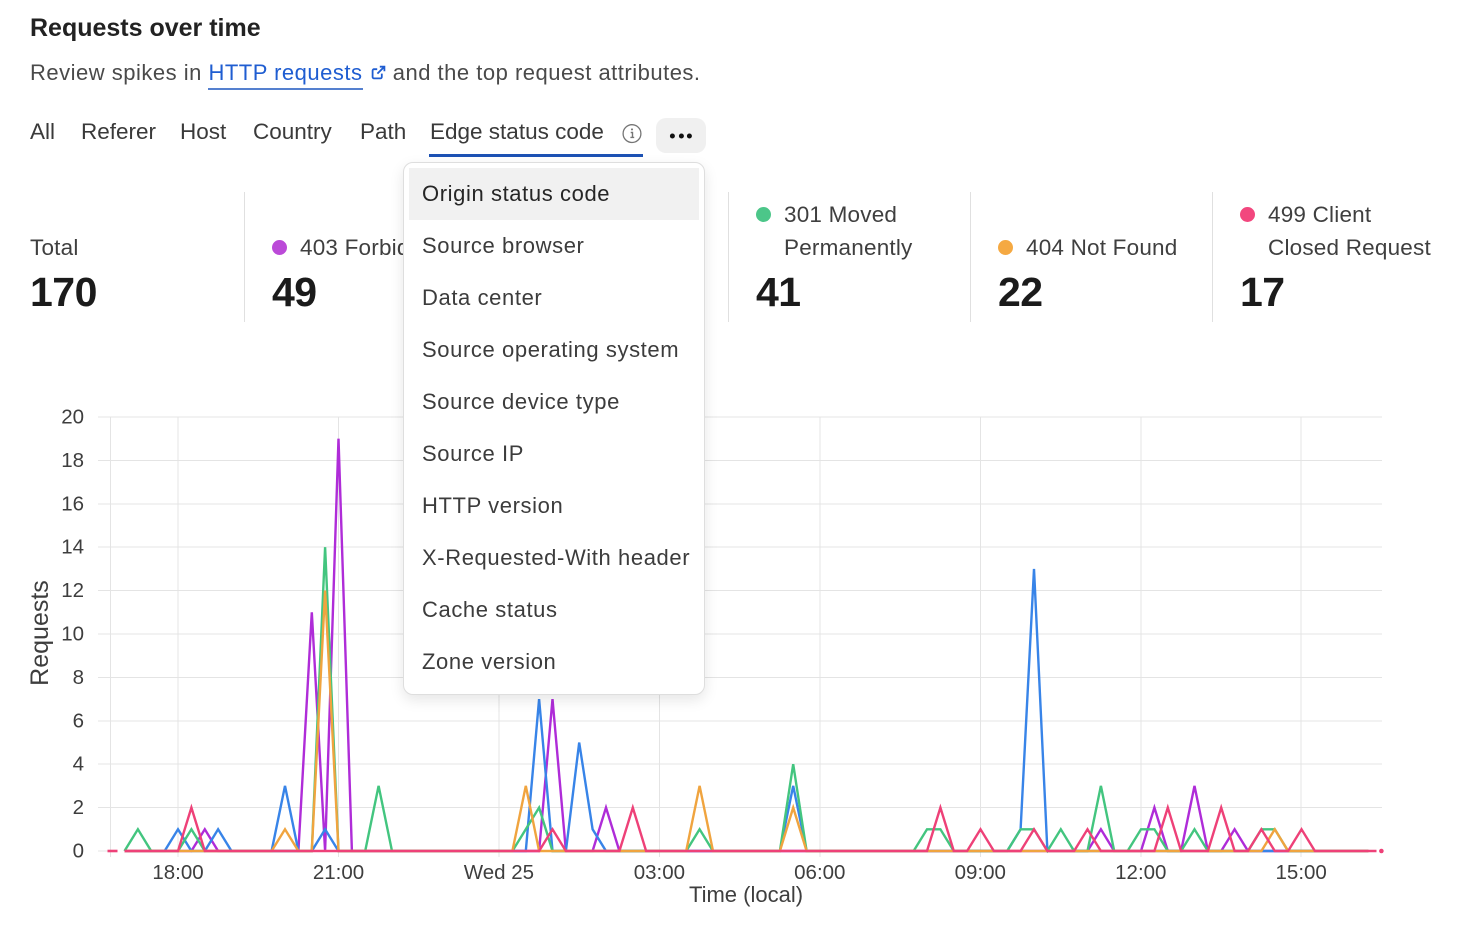 Image resolution: width=1458 pixels, height=940 pixels. I want to click on svg-text: 15:00, so click(1301, 872).